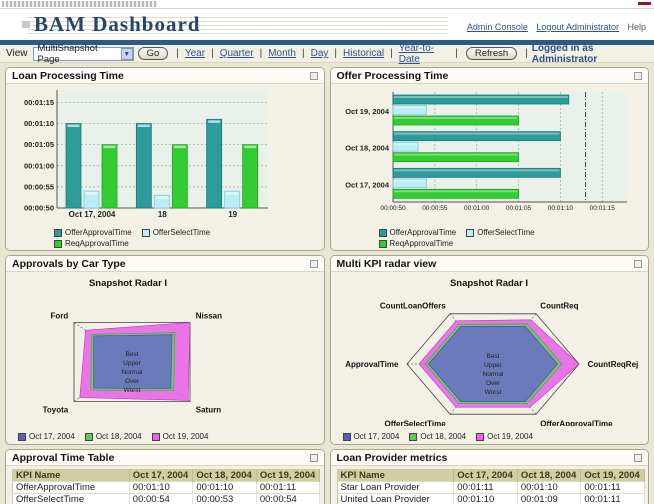 The width and height of the screenshot is (654, 504). What do you see at coordinates (504, 436) in the screenshot?
I see `legend-item: Oct 19, 2004` at bounding box center [504, 436].